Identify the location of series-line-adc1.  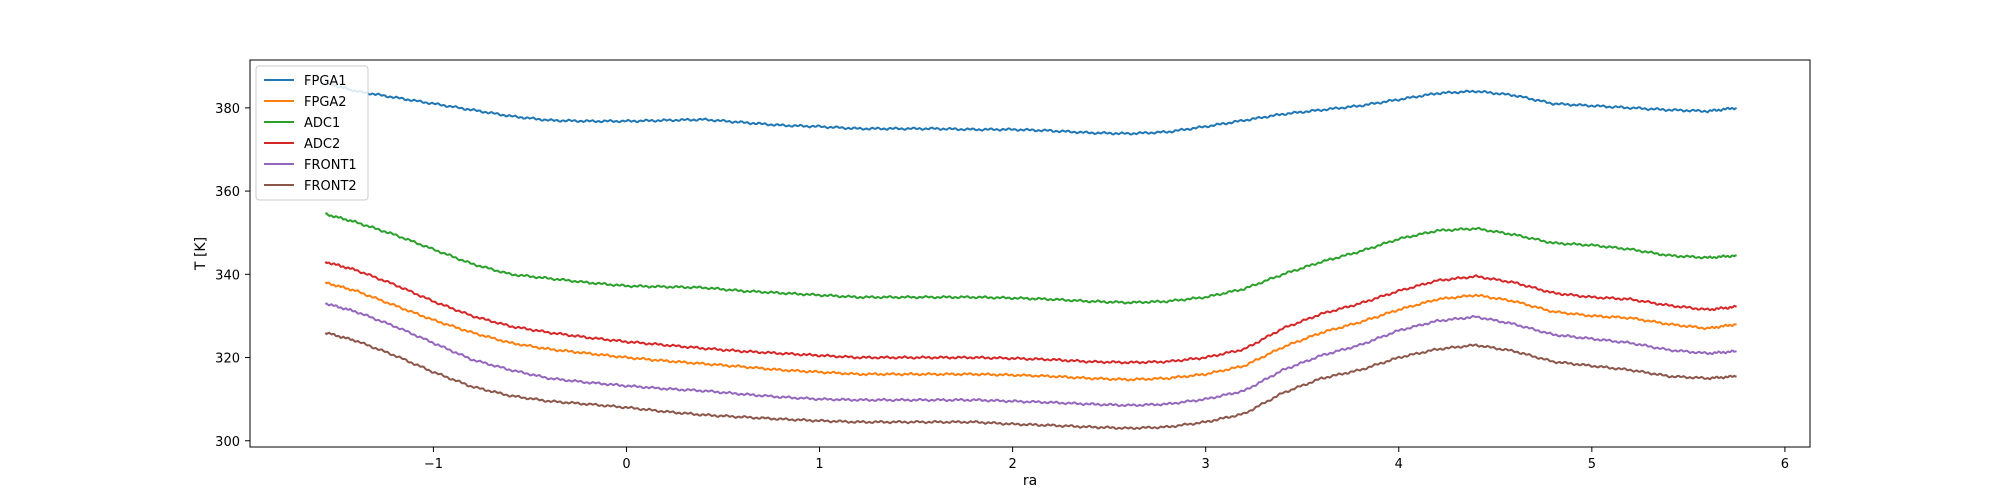
(1031, 258).